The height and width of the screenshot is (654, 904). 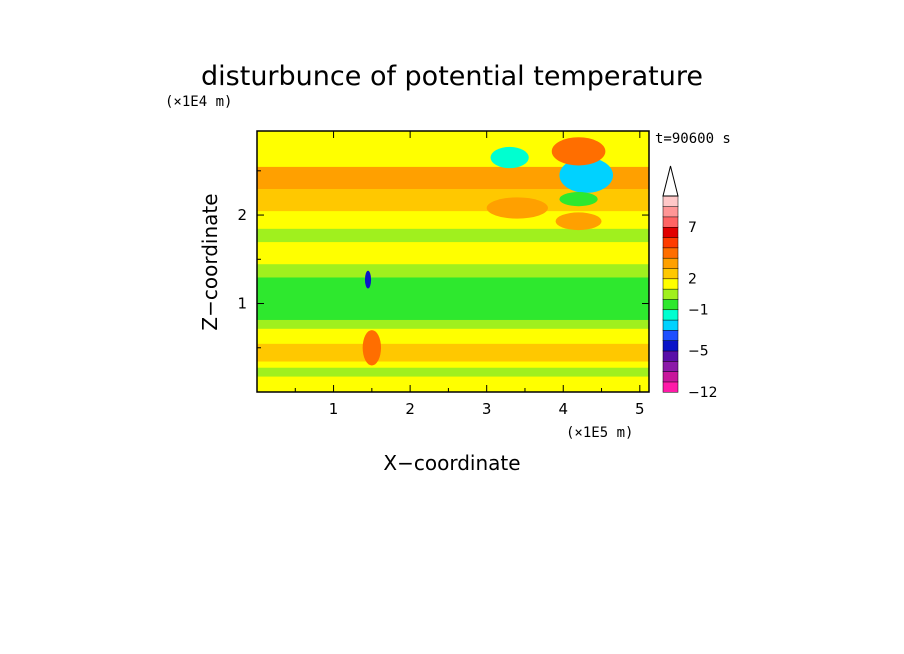 What do you see at coordinates (693, 139) in the screenshot?
I see `time-label: t=90600 s` at bounding box center [693, 139].